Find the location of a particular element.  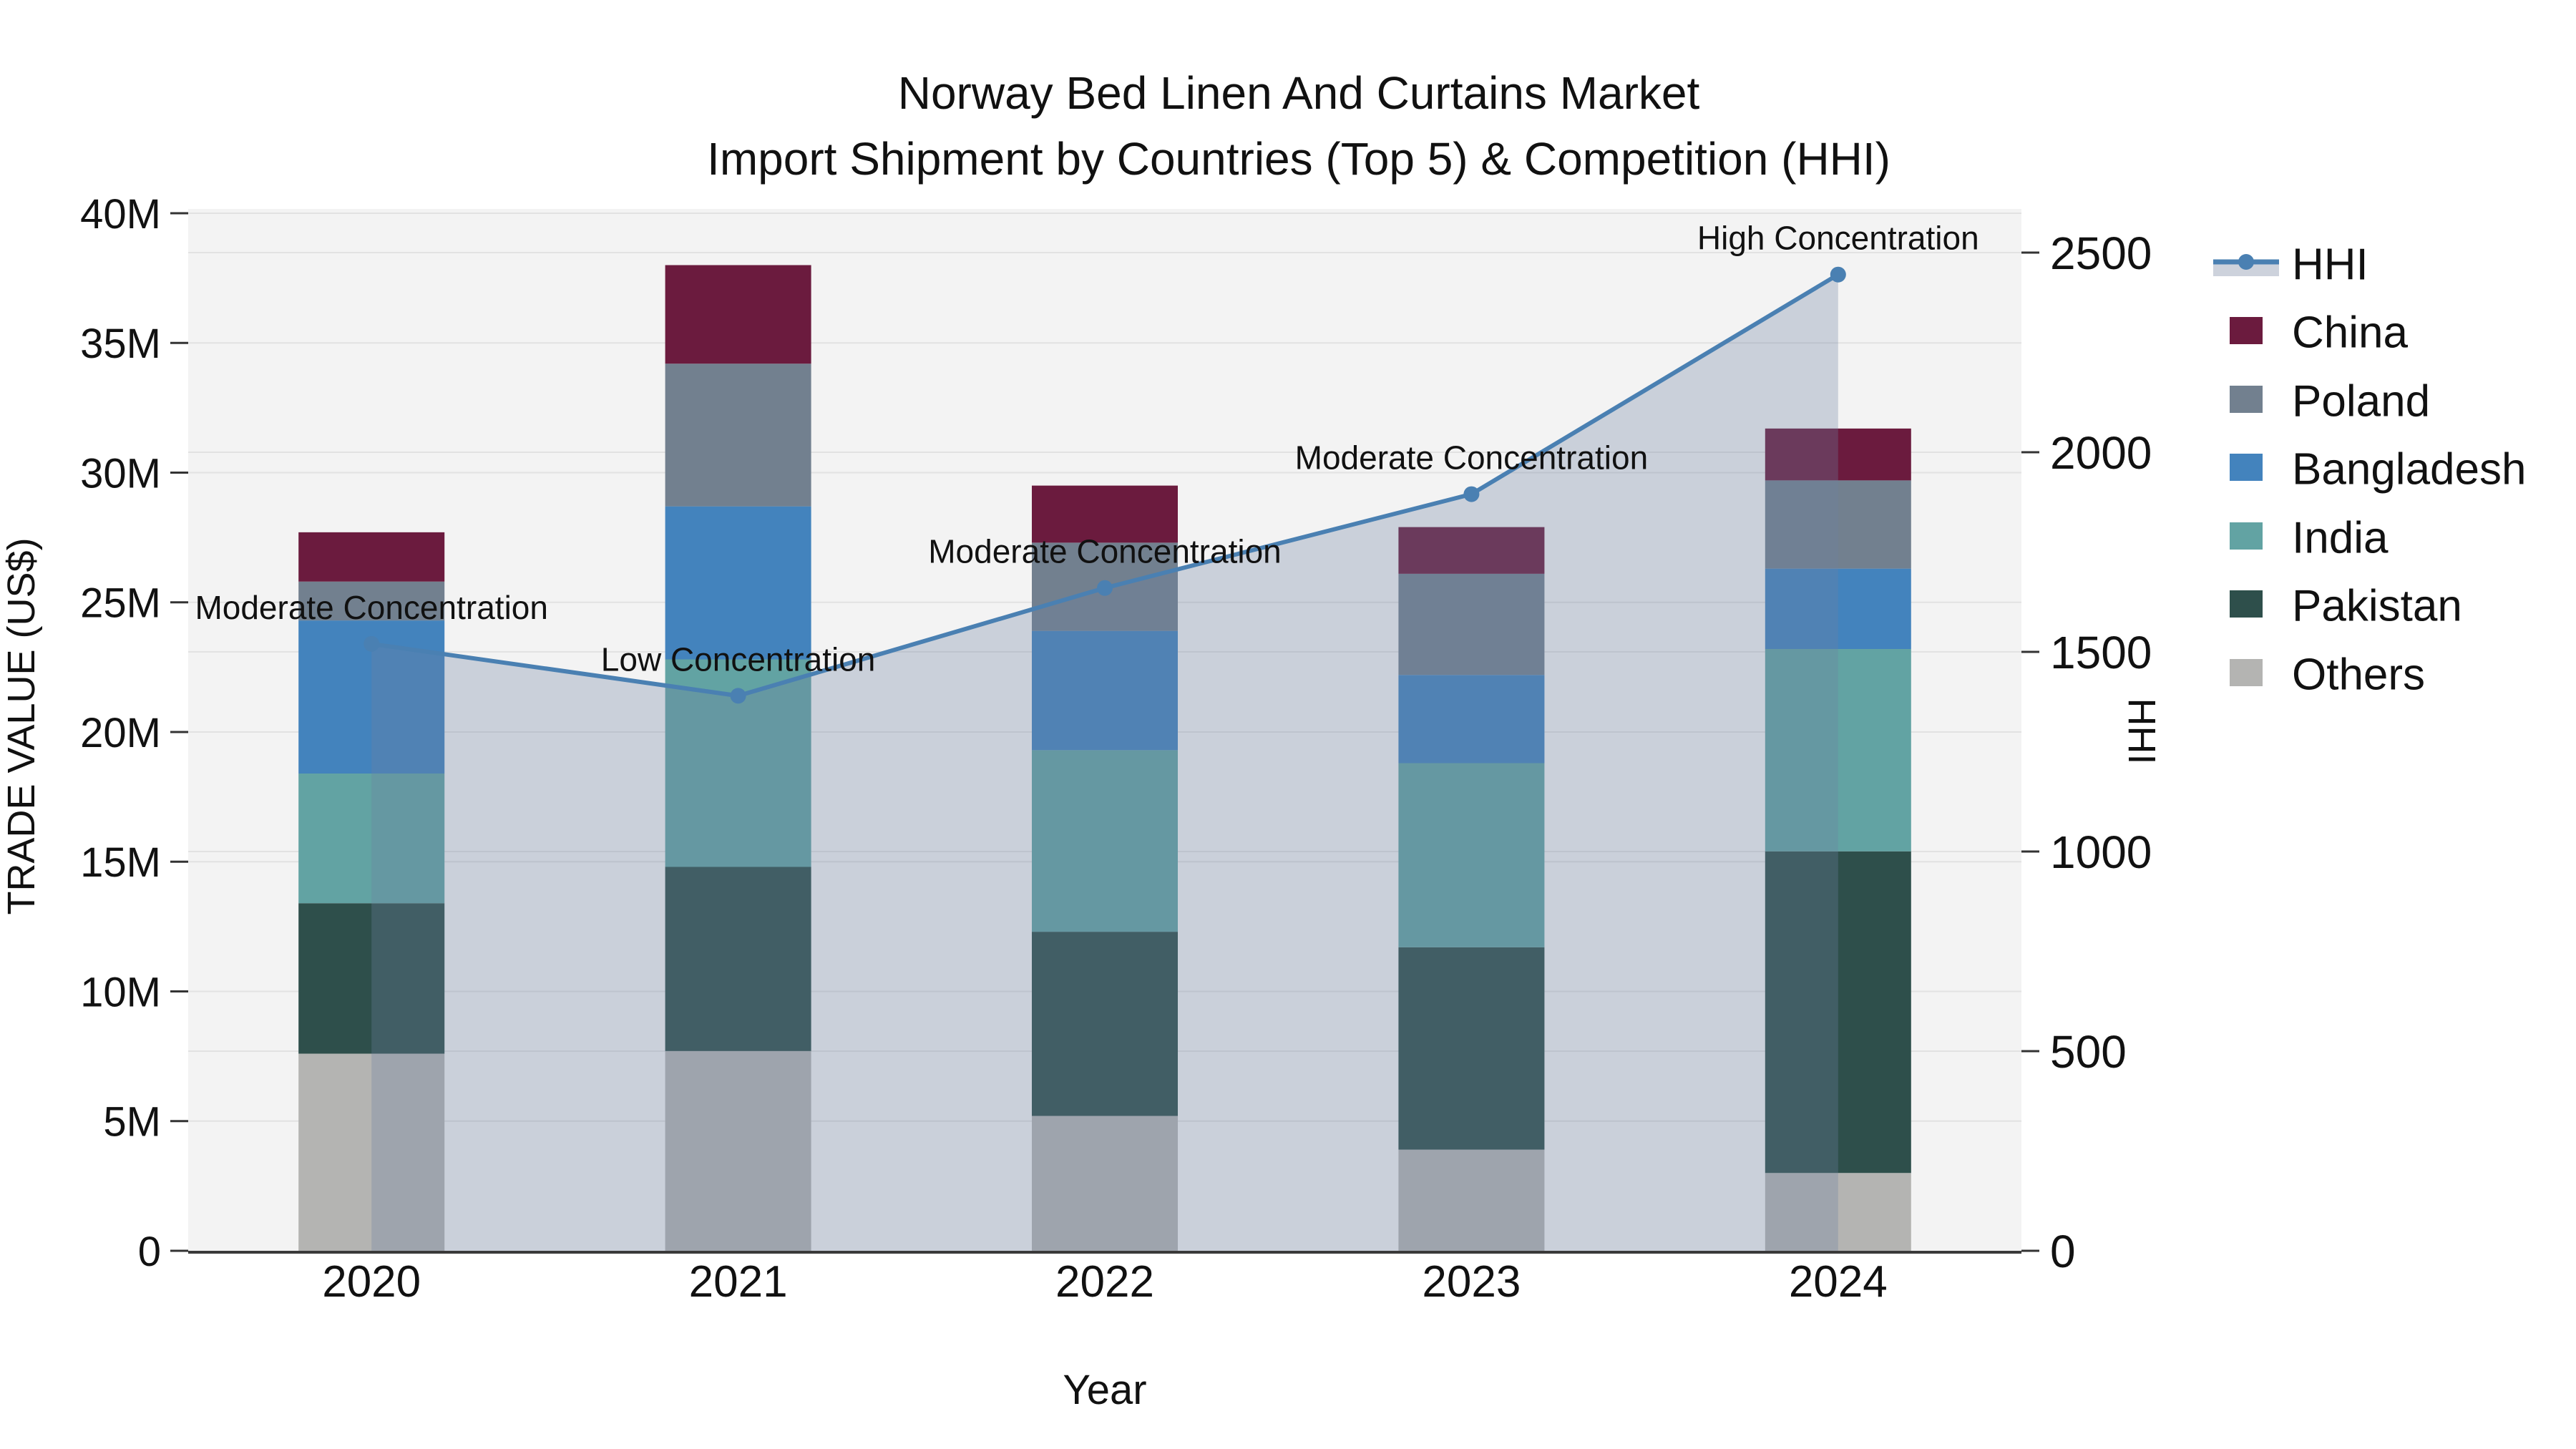

bar-segment-china-2024 is located at coordinates (1838, 454).